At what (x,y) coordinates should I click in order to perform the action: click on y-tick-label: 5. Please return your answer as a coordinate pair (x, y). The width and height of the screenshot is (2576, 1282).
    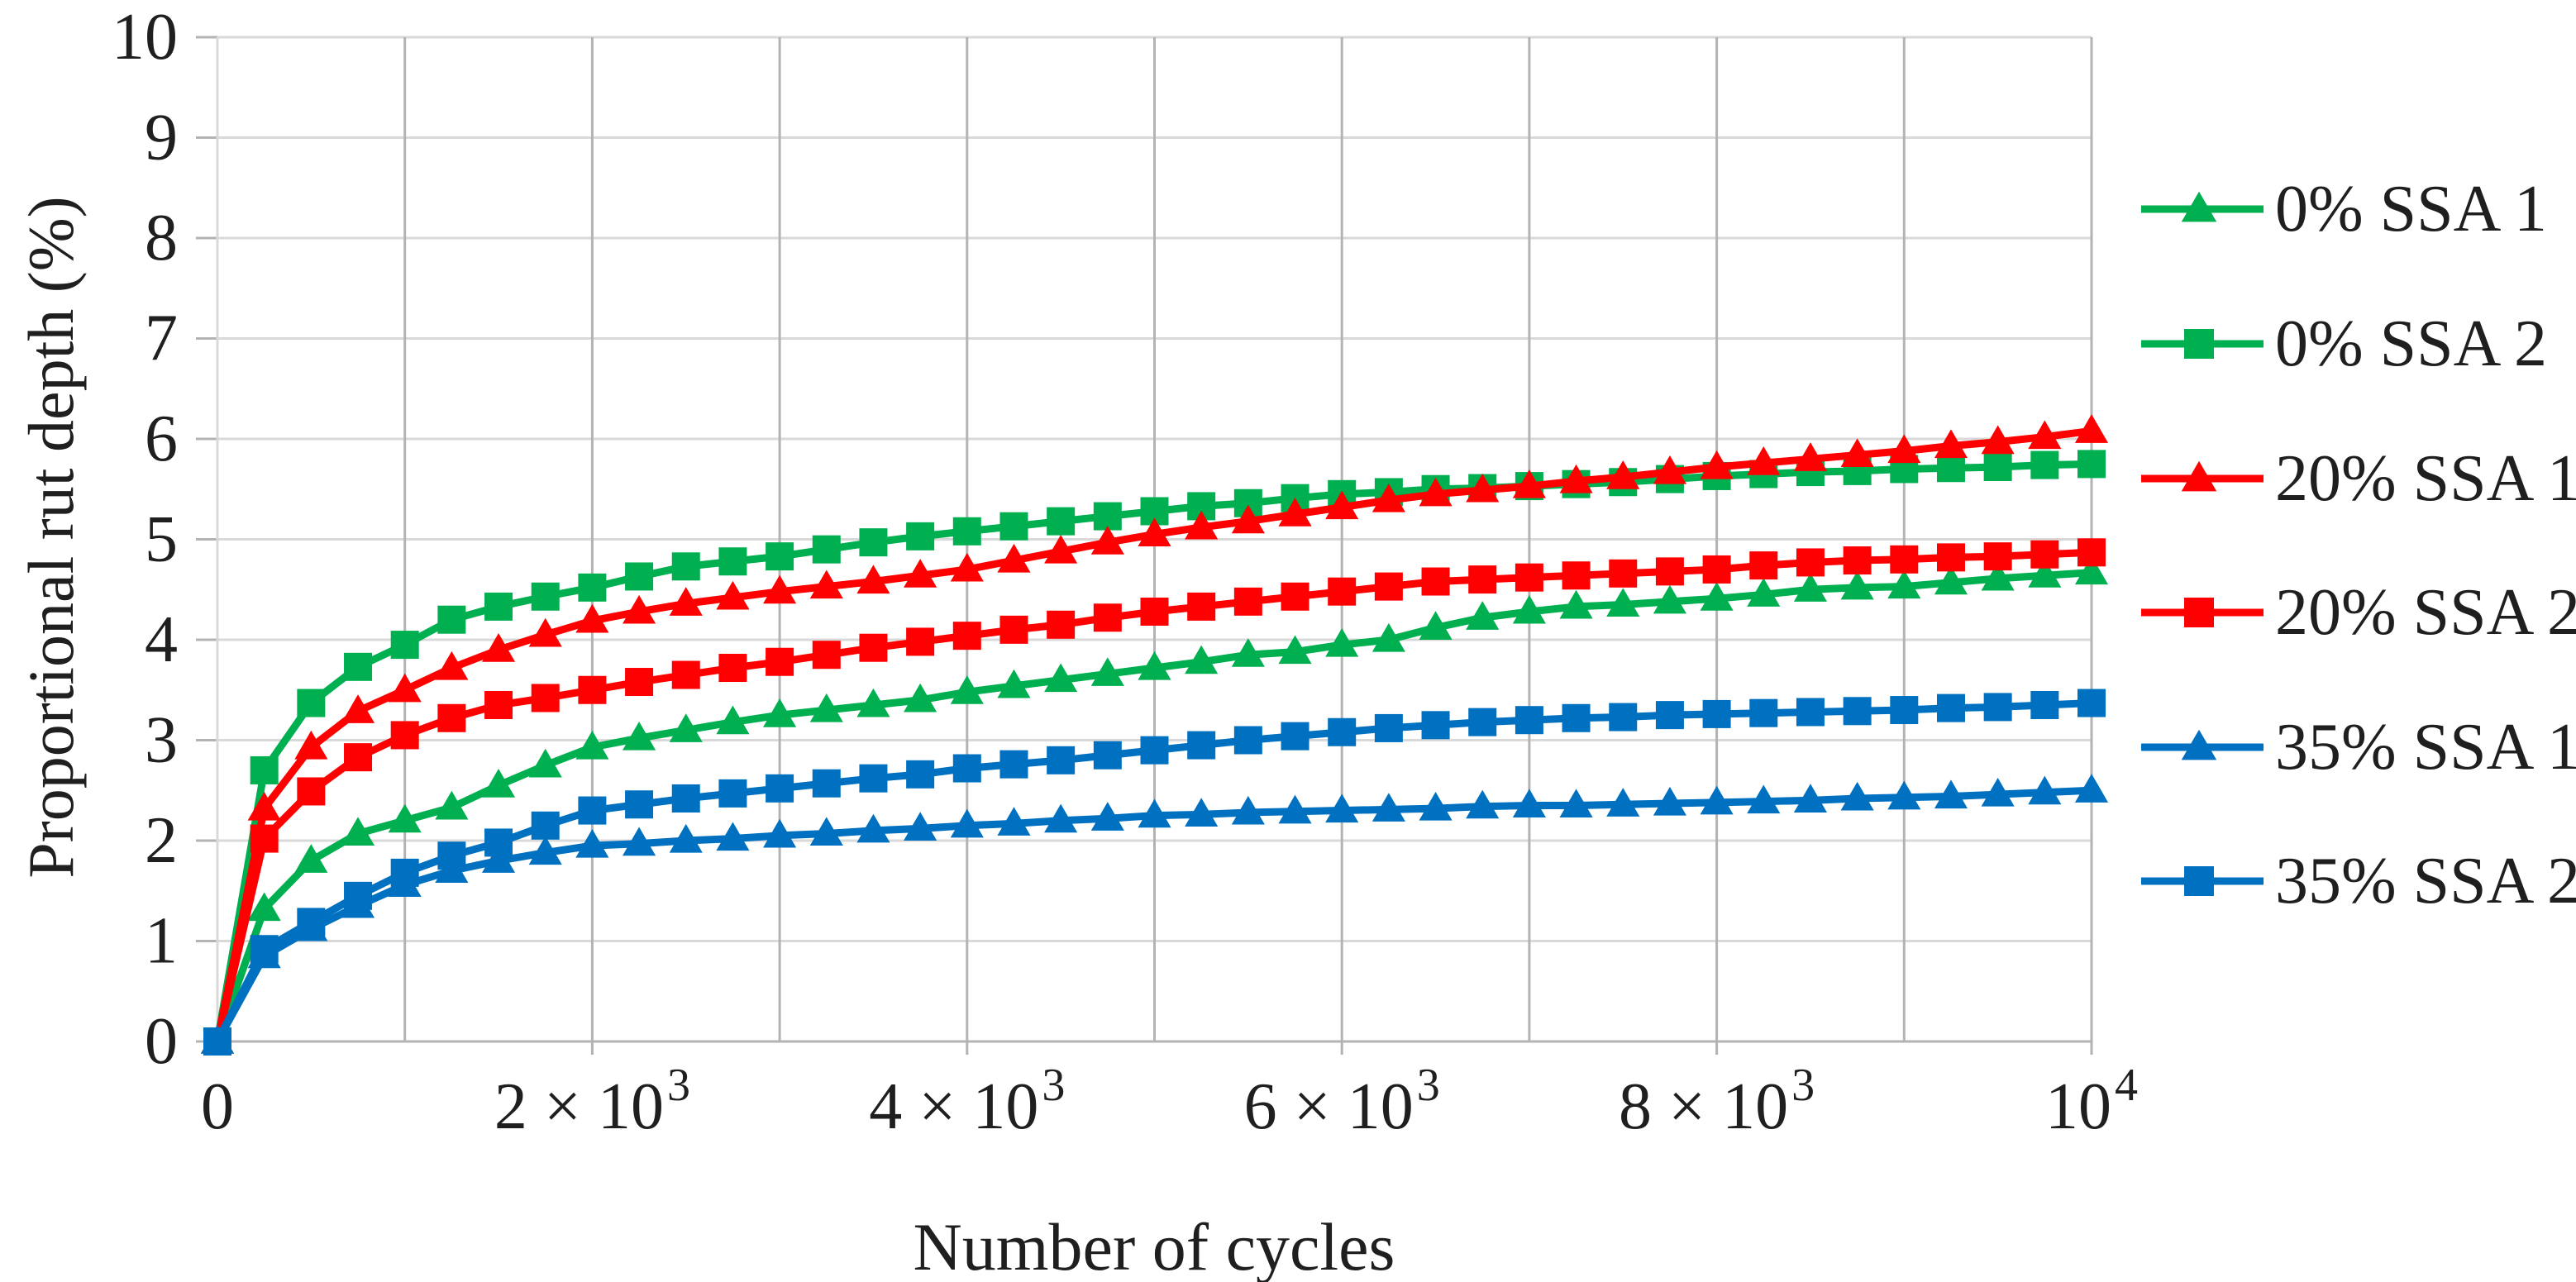
    Looking at the image, I should click on (161, 539).